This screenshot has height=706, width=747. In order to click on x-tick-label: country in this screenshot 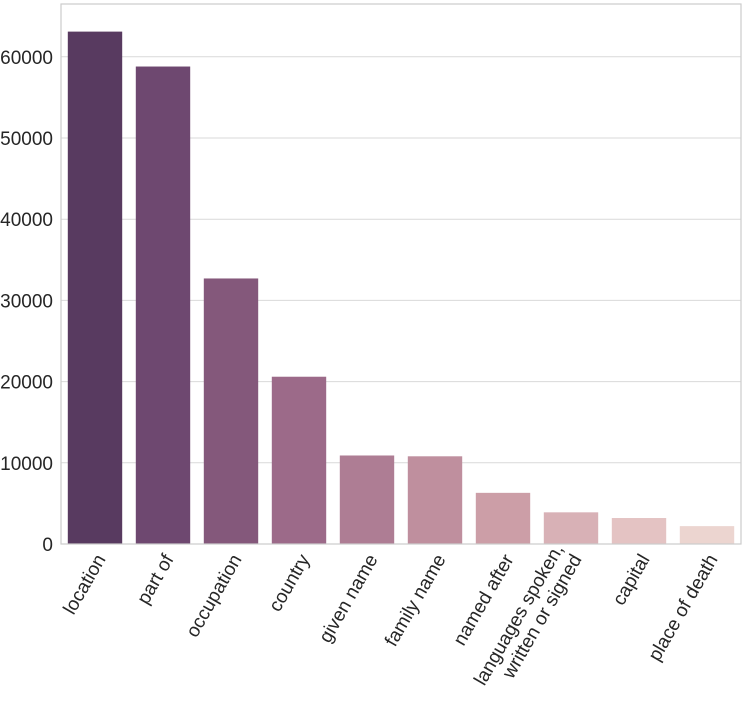, I will do `click(290, 583)`.